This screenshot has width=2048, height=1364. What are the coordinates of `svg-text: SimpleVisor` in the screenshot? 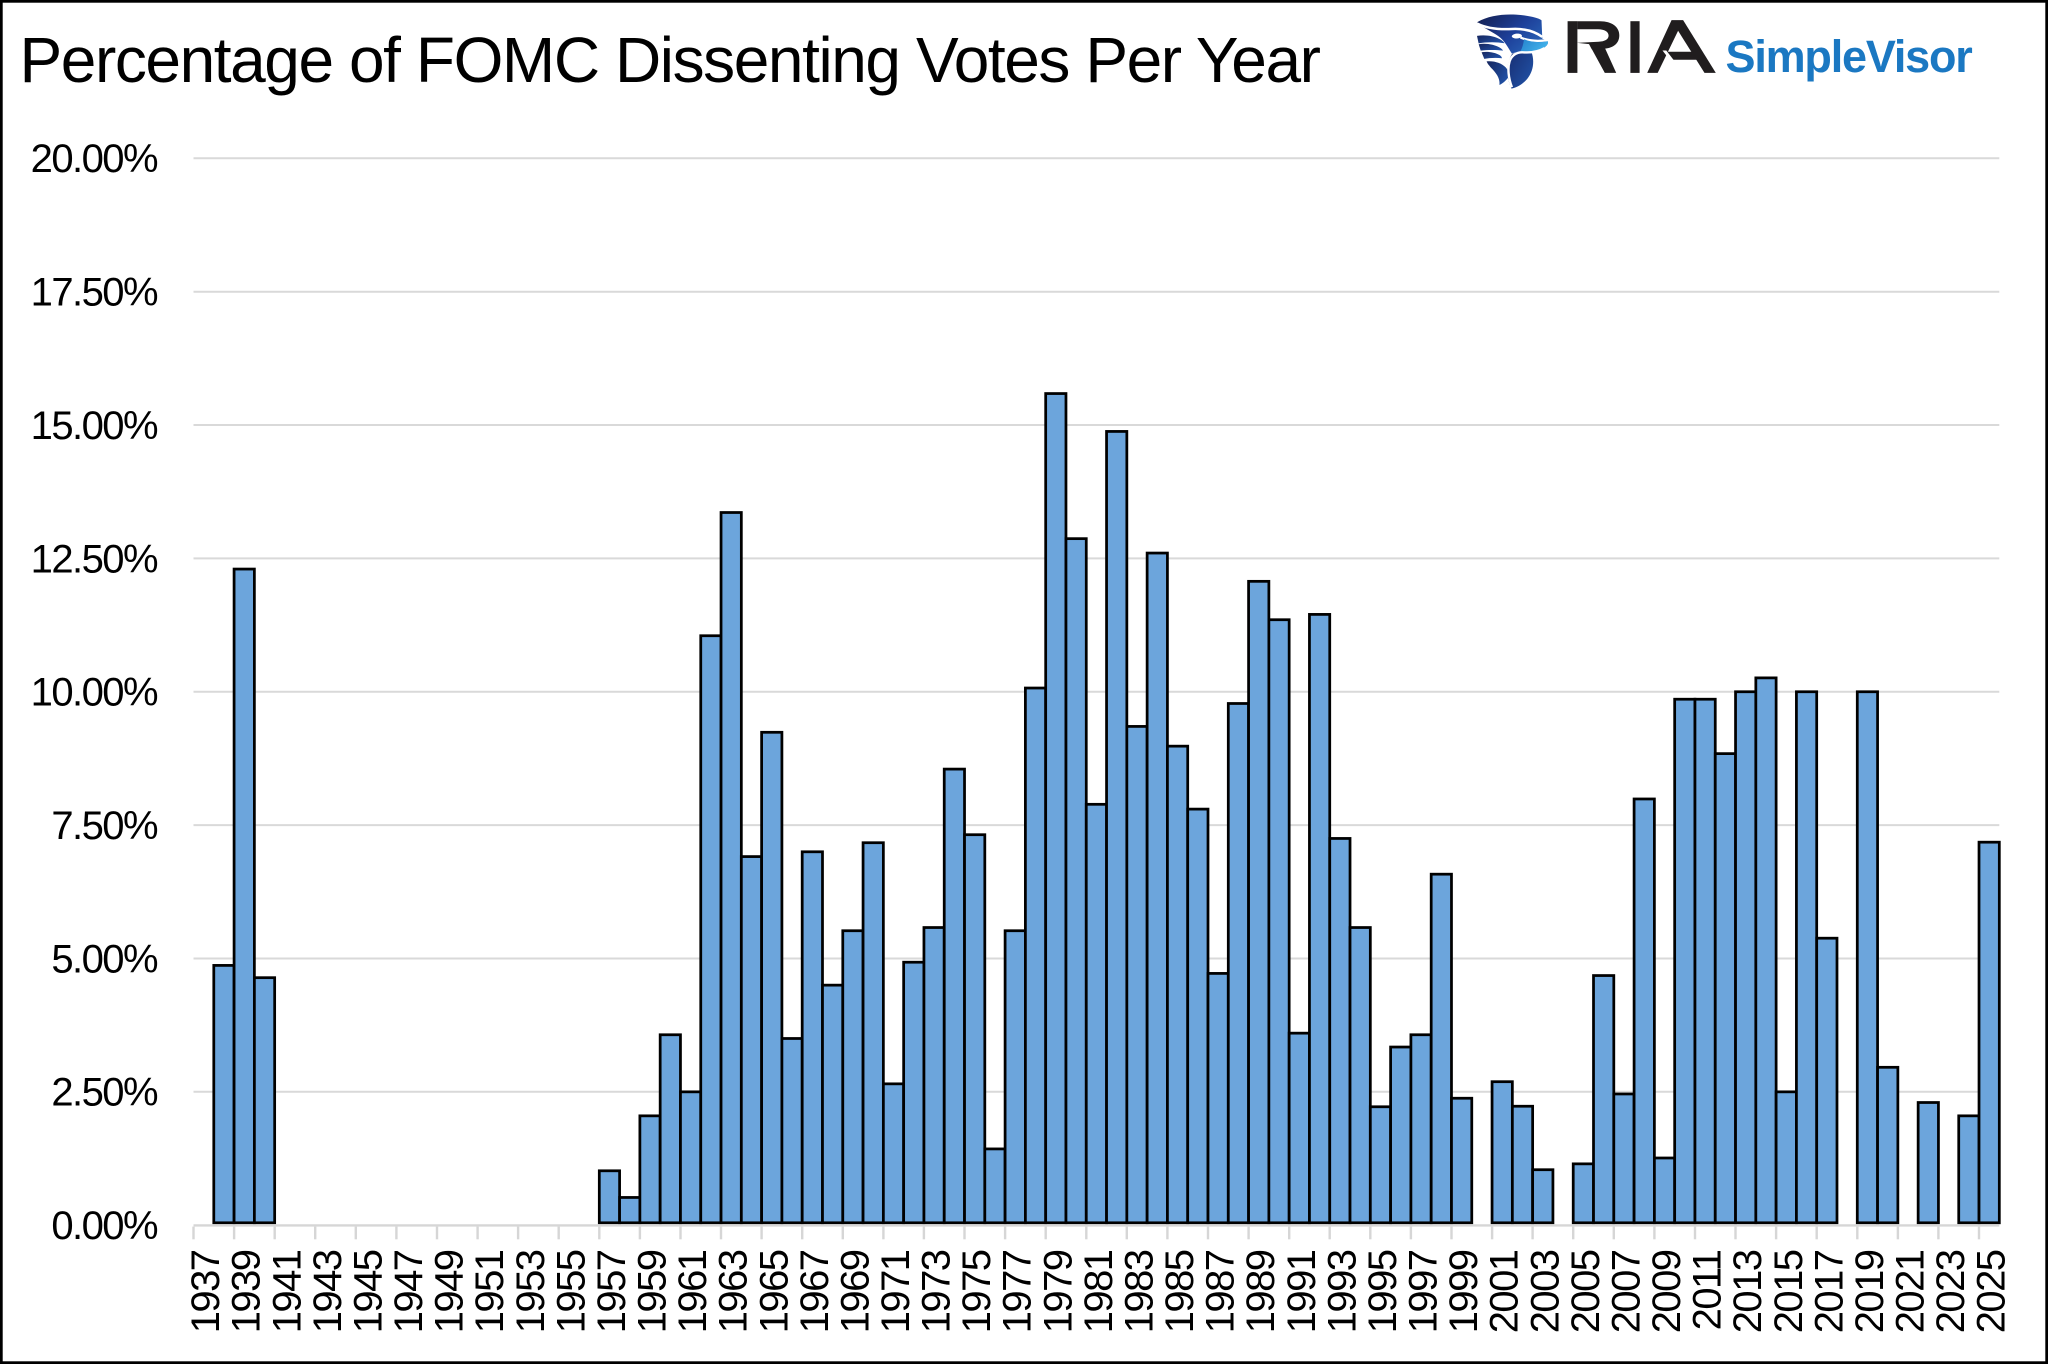 It's located at (1849, 56).